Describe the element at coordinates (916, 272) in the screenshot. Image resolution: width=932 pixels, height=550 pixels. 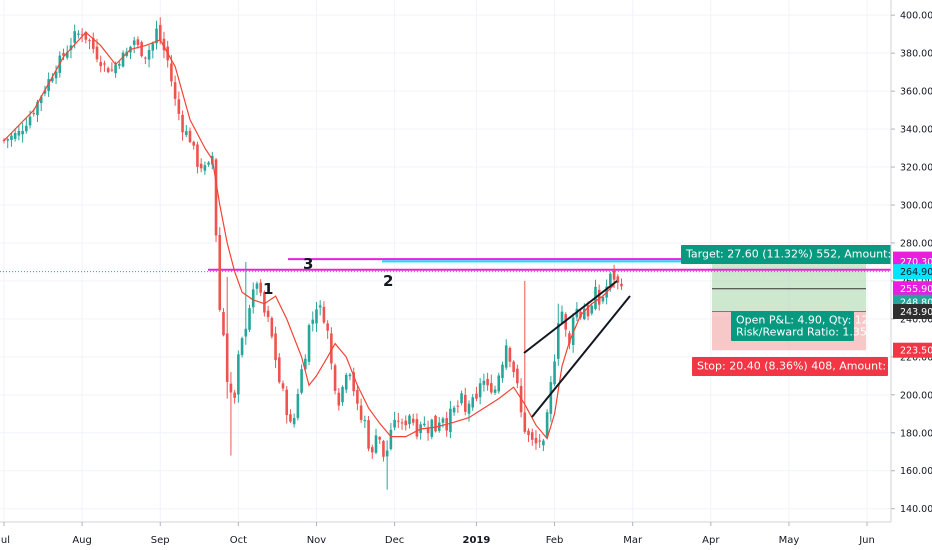
I see `price-label-text: 264.90` at that location.